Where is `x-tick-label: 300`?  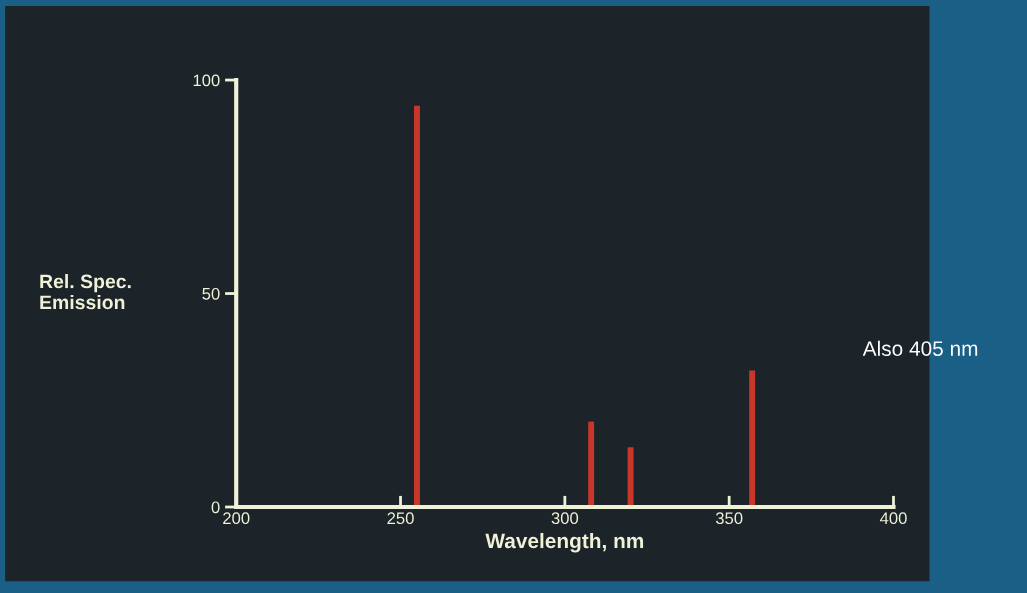 x-tick-label: 300 is located at coordinates (565, 518).